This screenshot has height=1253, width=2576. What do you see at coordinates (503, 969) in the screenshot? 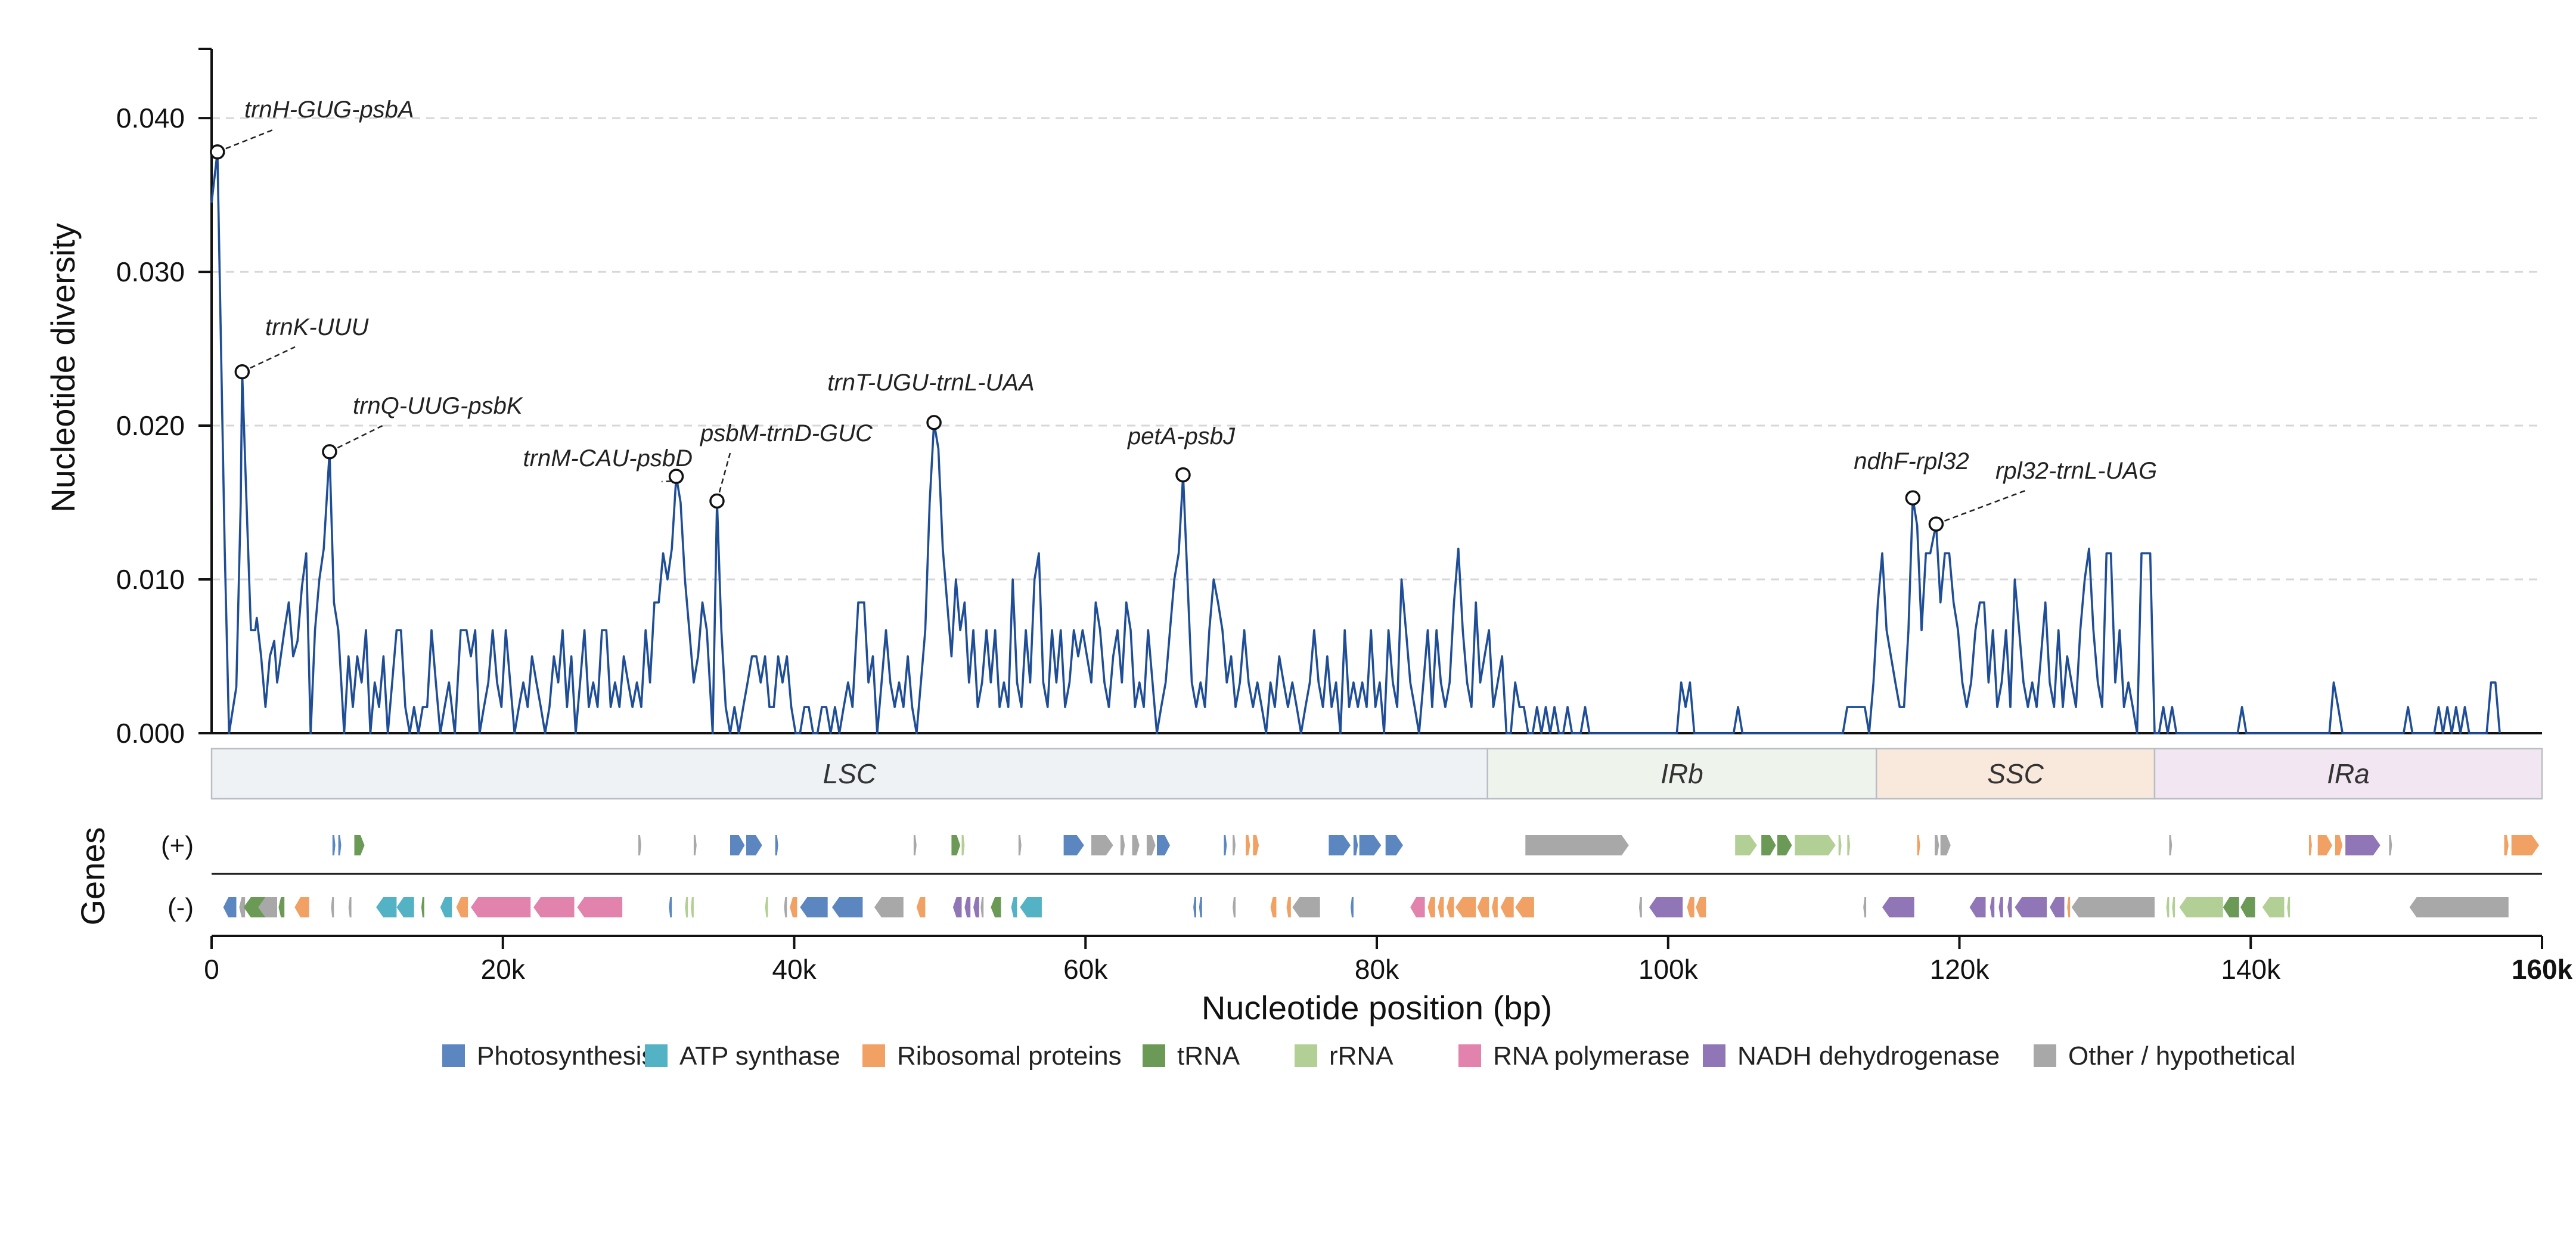
I see `x-tick-label: 20k` at bounding box center [503, 969].